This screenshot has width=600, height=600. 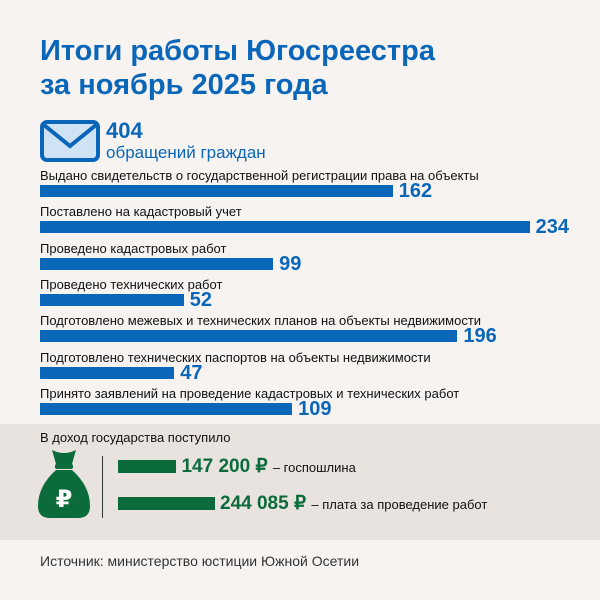 What do you see at coordinates (64, 484) in the screenshot?
I see `money-bag-ruble-icon: ₽` at bounding box center [64, 484].